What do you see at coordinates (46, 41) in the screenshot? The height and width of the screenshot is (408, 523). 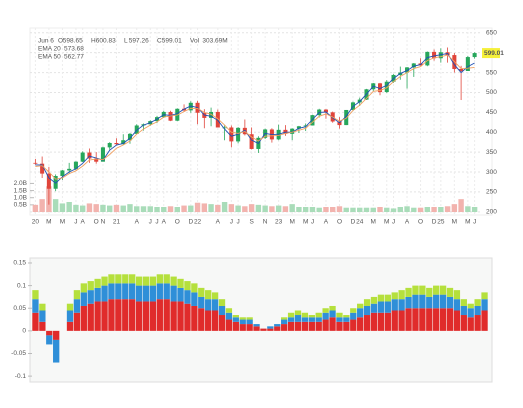 I see `date-label: Jun 6` at bounding box center [46, 41].